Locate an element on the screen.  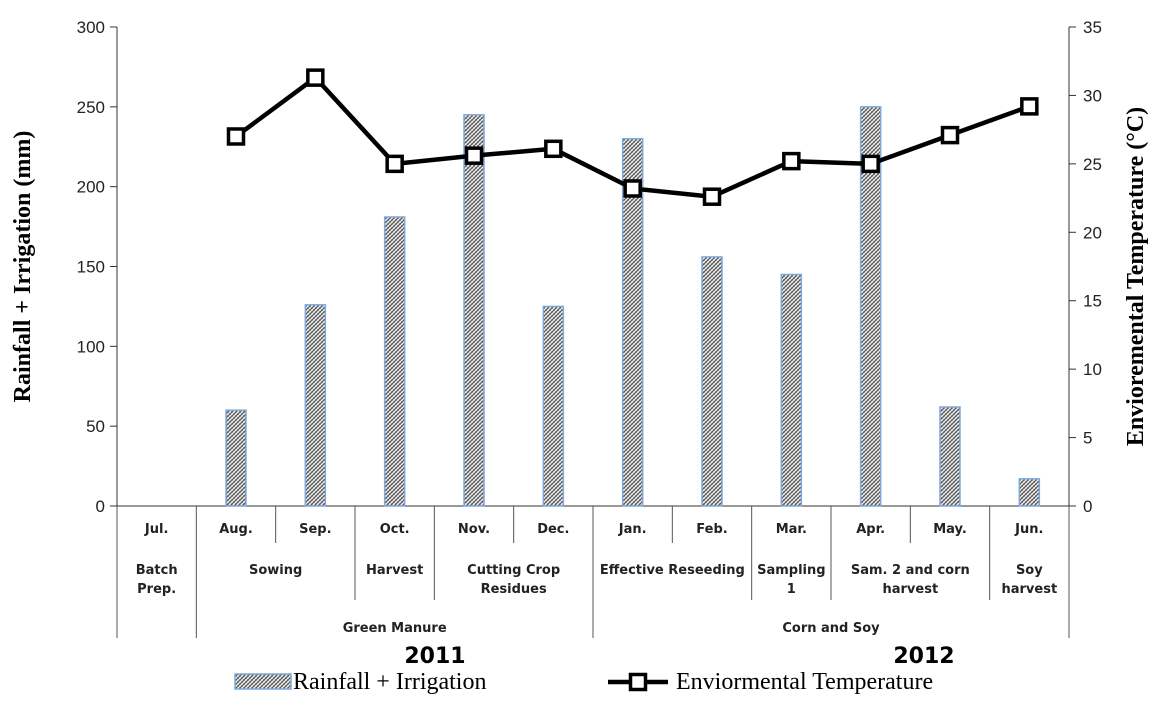
y-tick-label: 100 is located at coordinates (91, 346).